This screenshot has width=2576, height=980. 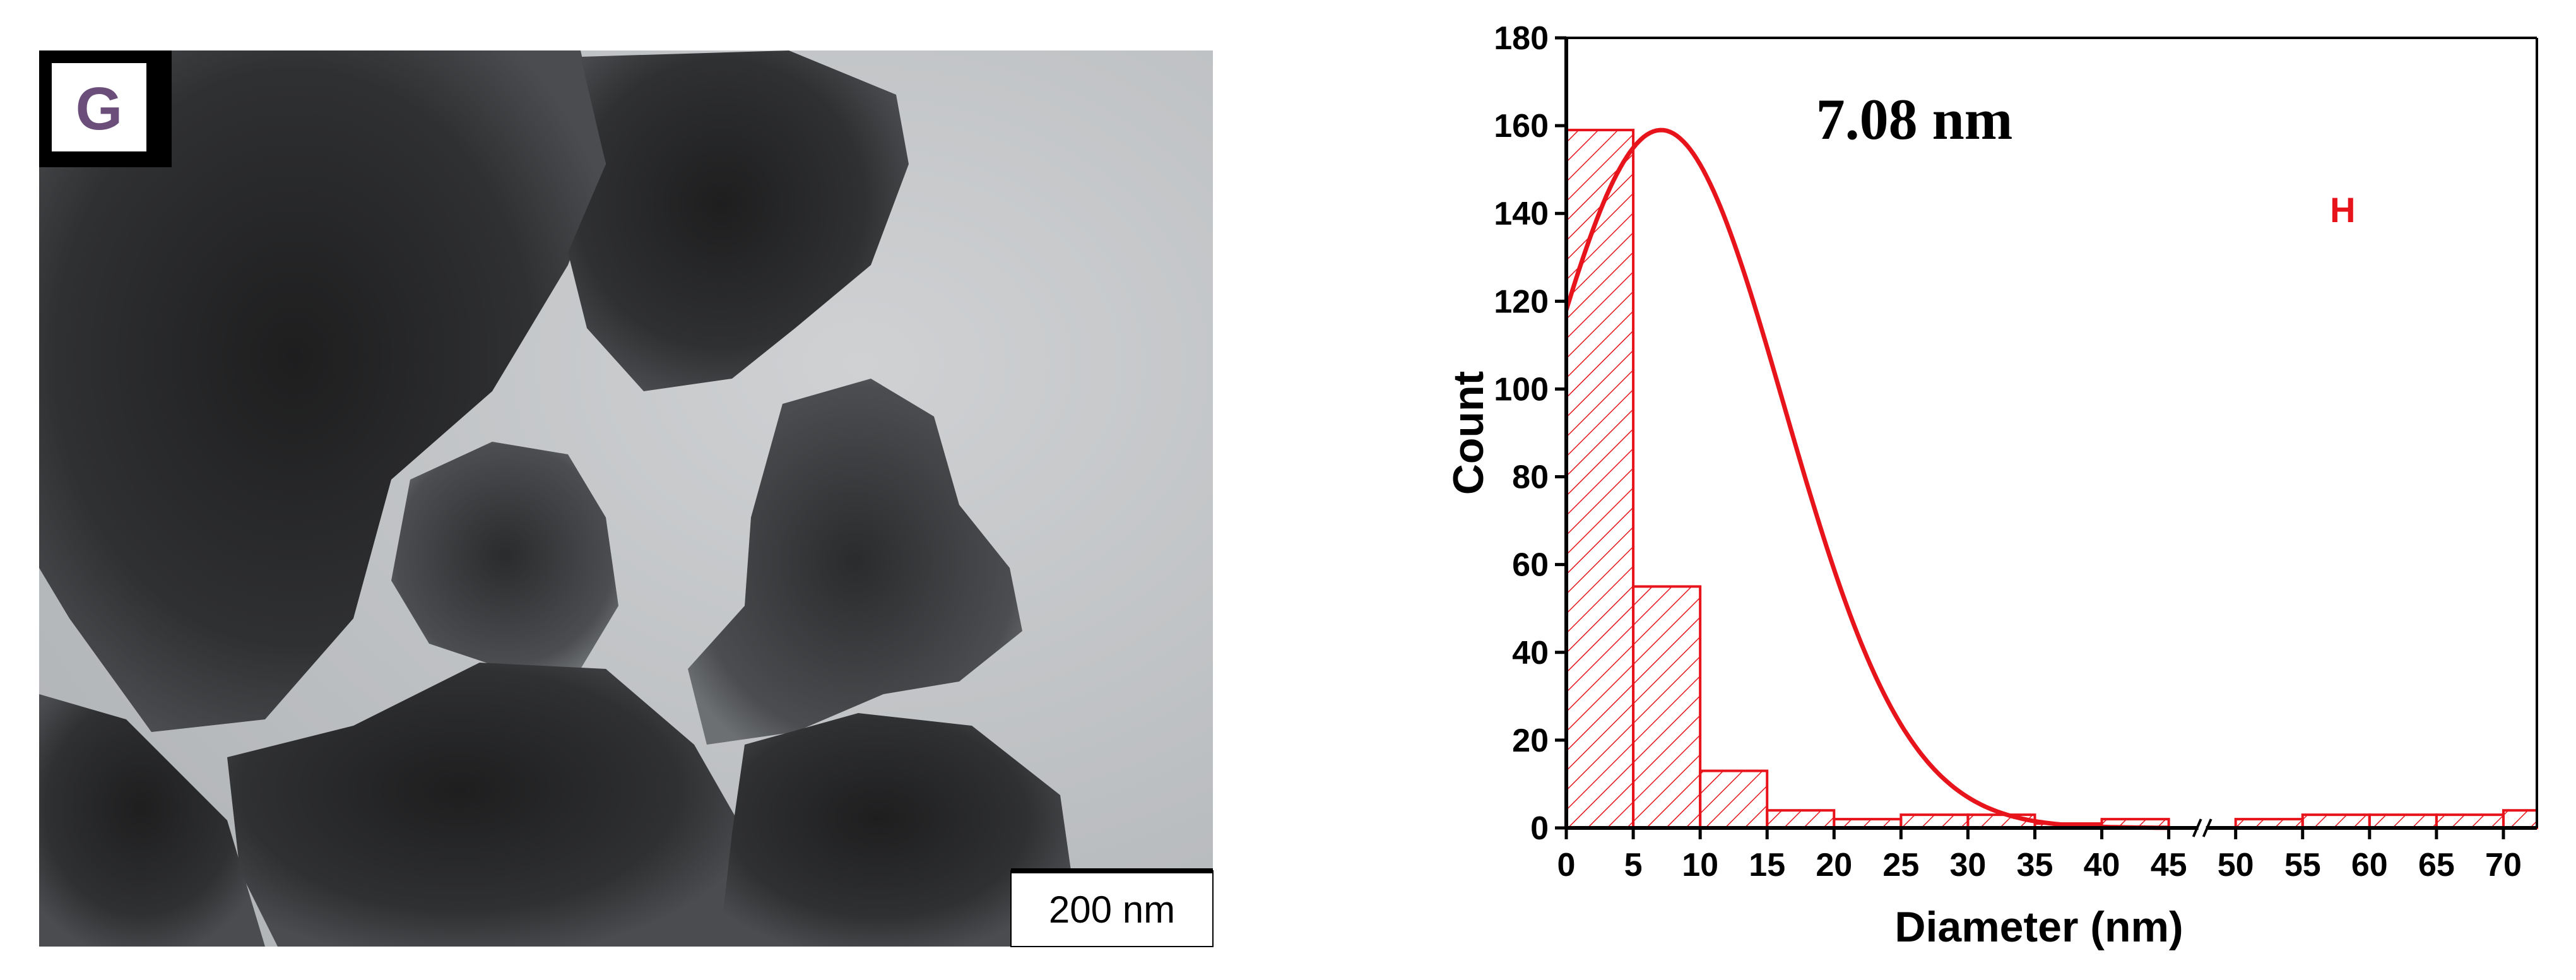 I want to click on scale-bar-box, so click(x=1112, y=909).